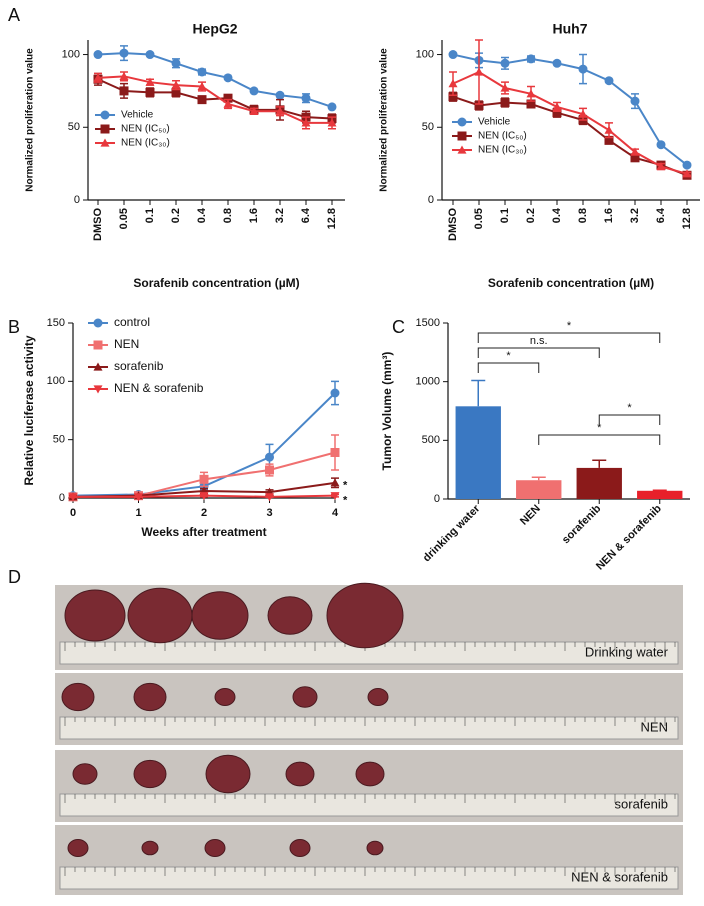 Image resolution: width=704 pixels, height=906 pixels. What do you see at coordinates (14, 577) in the screenshot?
I see `panel-label: D` at bounding box center [14, 577].